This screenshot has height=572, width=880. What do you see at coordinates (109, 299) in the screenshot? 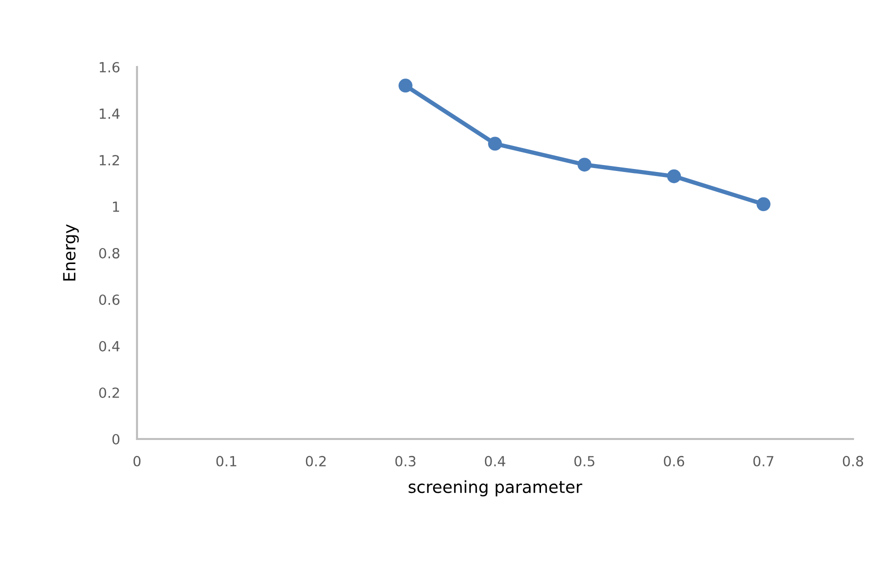
I see `y-tick-label: 0.6` at bounding box center [109, 299].